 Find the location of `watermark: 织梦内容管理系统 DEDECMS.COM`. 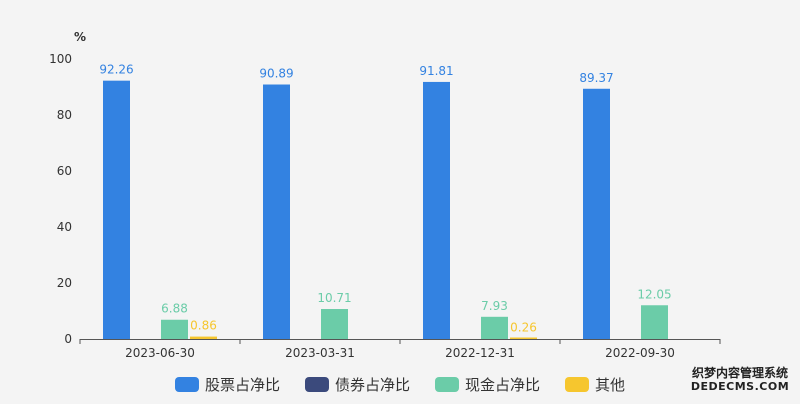

watermark: 织梦内容管理系统 DEDECMS.COM is located at coordinates (740, 380).